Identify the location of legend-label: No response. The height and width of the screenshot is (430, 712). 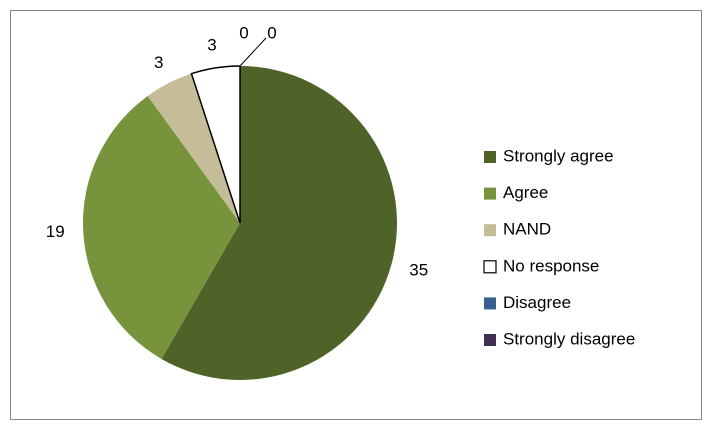
(551, 265).